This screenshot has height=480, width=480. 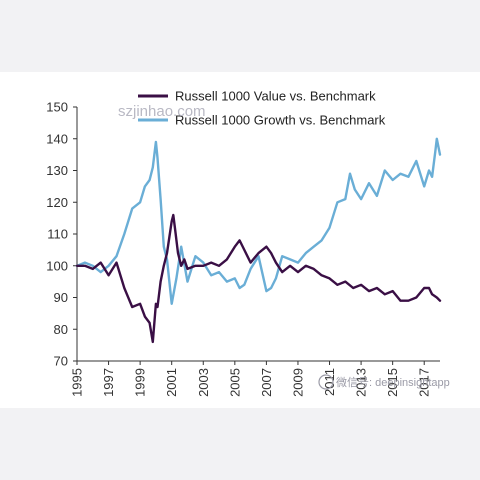 What do you see at coordinates (57, 202) in the screenshot?
I see `y-tick-label: 120` at bounding box center [57, 202].